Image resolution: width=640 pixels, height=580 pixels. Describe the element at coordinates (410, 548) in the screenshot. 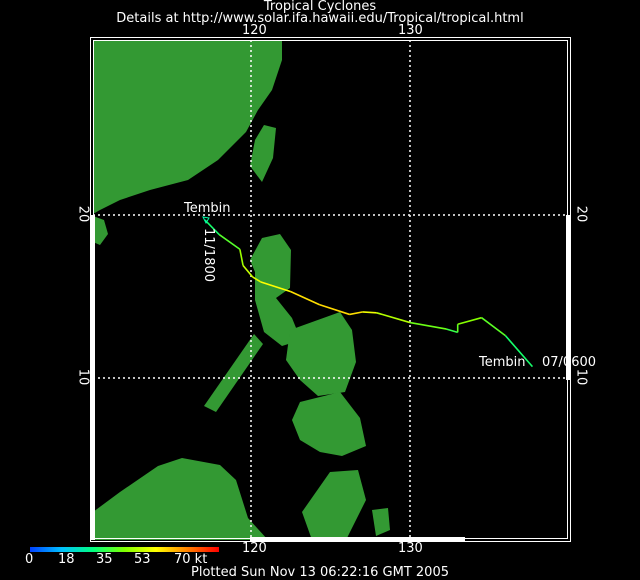

I see `lon-label-130-bottom: 130` at that location.